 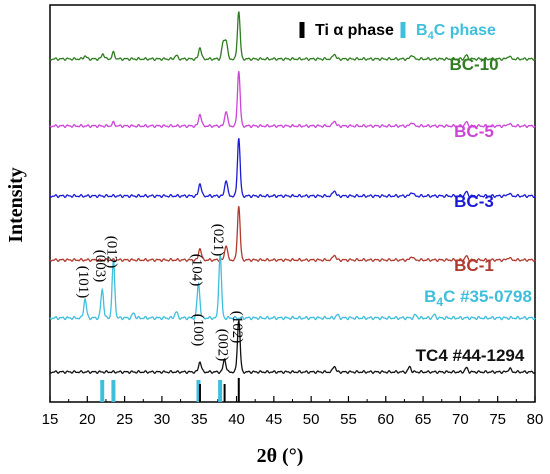 I want to click on x-tick-label: 80, so click(x=535, y=419).